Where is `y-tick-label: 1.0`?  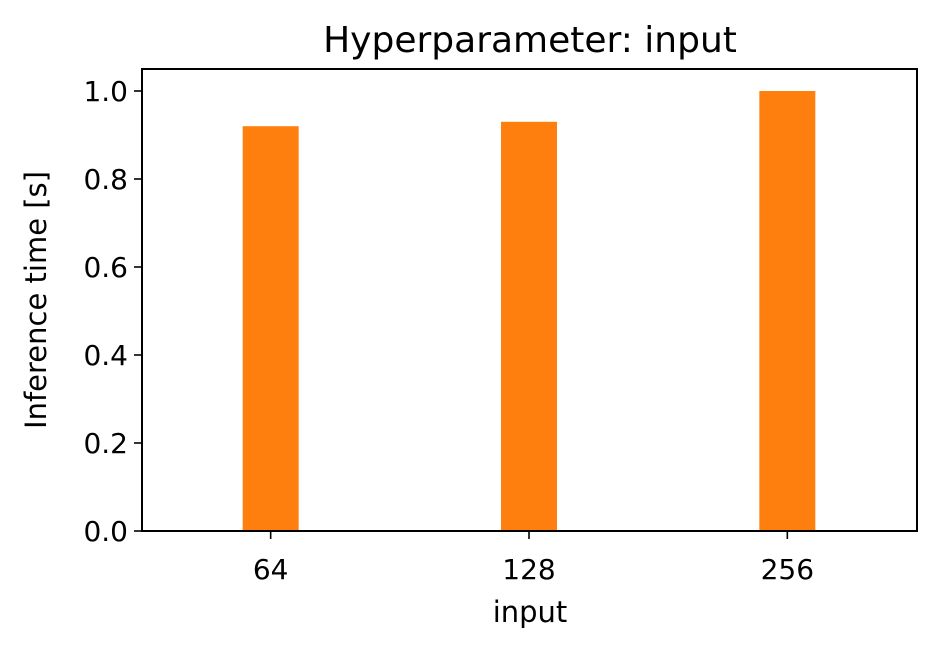
y-tick-label: 1.0 is located at coordinates (105, 91).